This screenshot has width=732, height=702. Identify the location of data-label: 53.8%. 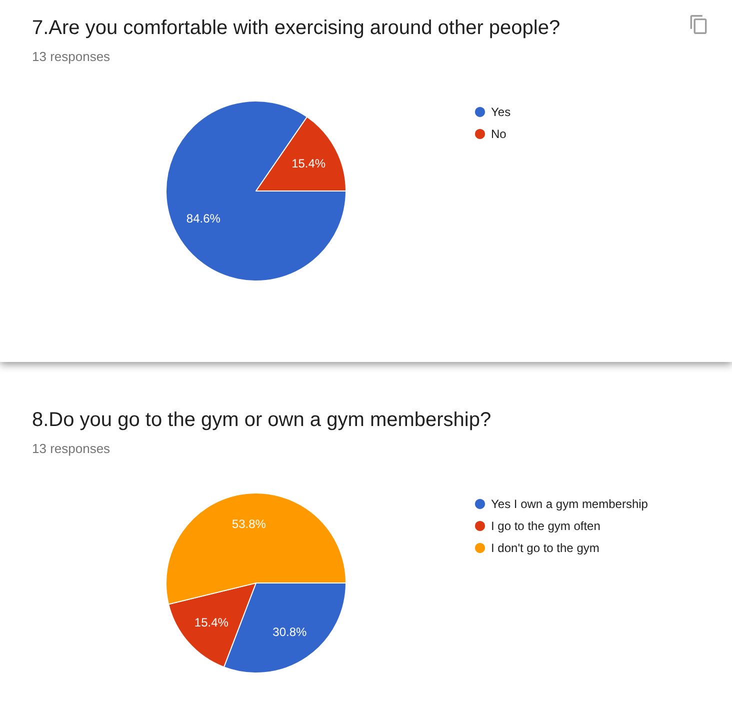
(249, 524).